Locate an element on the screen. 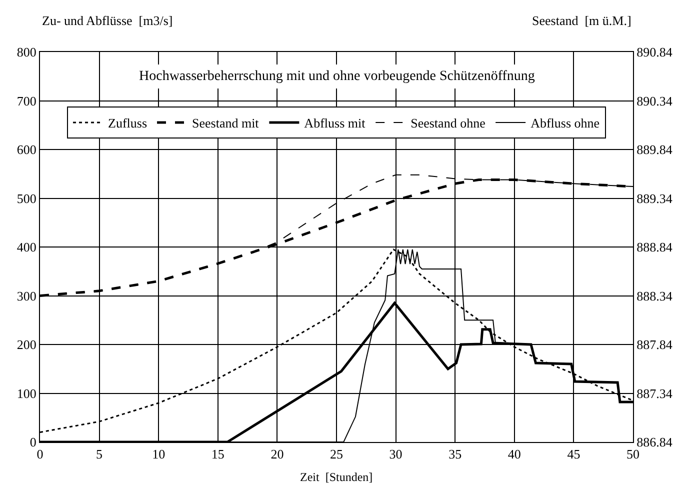  y-tick-label: 300 is located at coordinates (26, 296).